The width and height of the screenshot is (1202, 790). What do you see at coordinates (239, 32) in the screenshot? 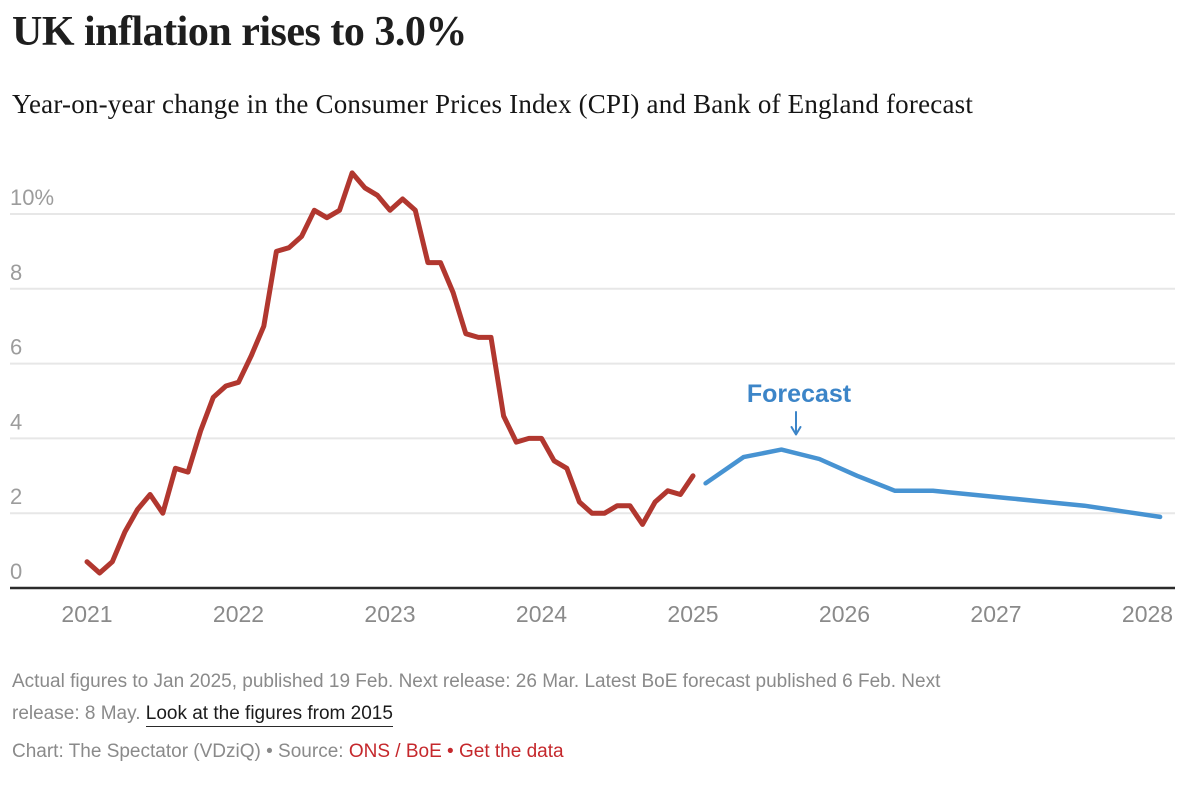
I see `chart-title: UK inflation rises to 3.0%` at bounding box center [239, 32].